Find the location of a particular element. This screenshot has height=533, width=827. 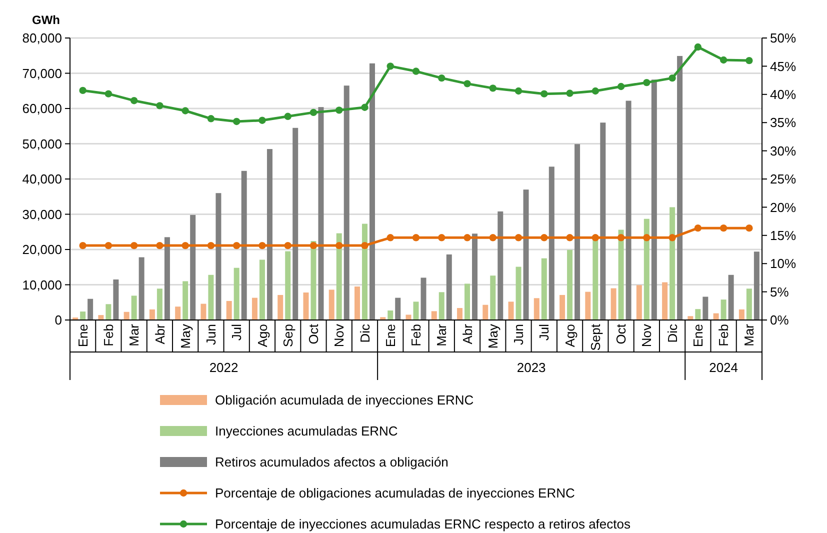

x-tick-label: Nov is located at coordinates (646, 336).